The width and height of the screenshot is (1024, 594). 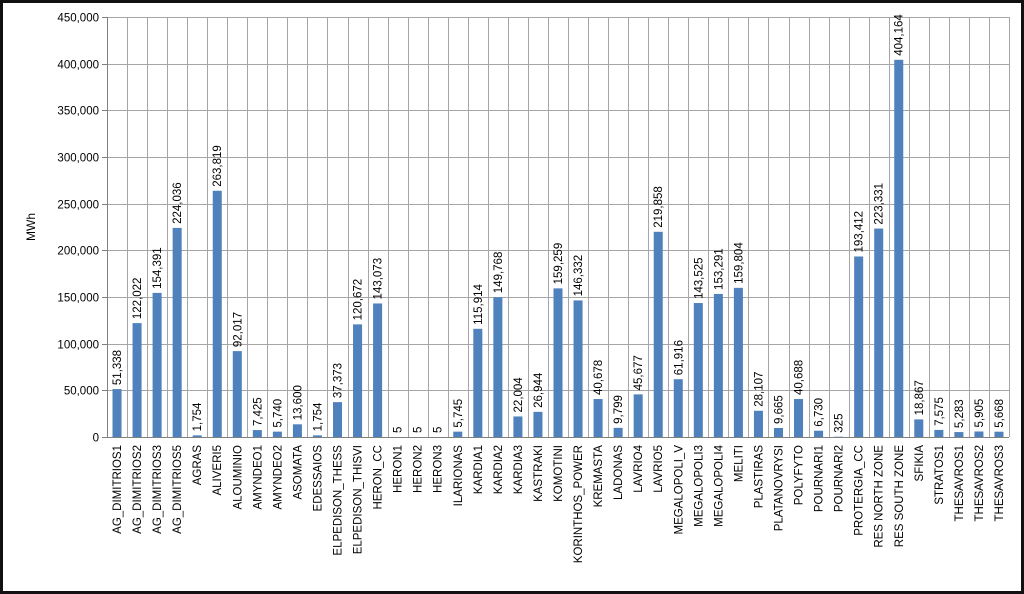 I want to click on data-label: 146,332, so click(x=579, y=276).